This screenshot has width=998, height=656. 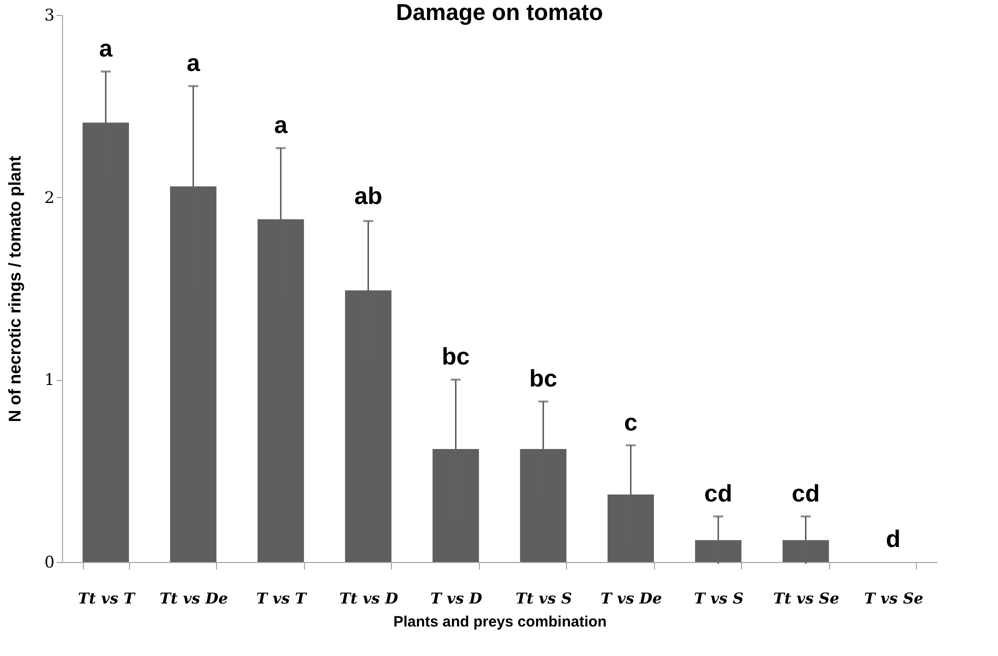 I want to click on x-tick-label: T vs De, so click(x=631, y=599).